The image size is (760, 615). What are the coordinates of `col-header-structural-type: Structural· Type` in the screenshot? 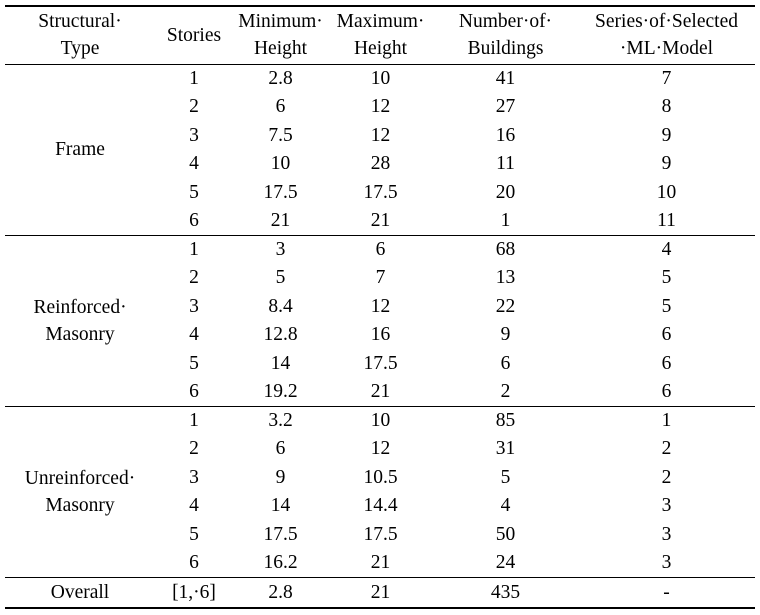 It's located at (80, 35).